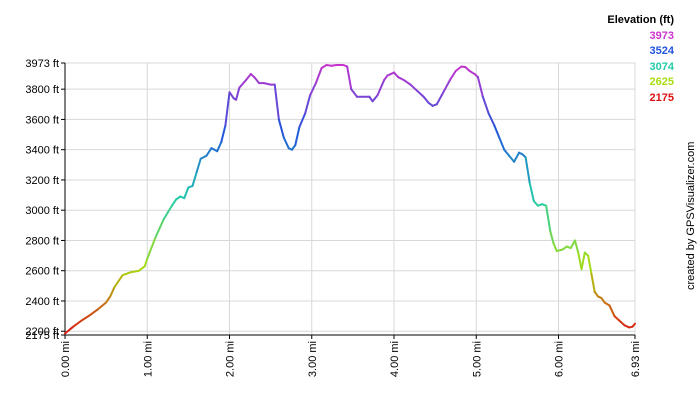 The image size is (700, 405). What do you see at coordinates (661, 35) in the screenshot?
I see `legend-entry-3973: 3973` at bounding box center [661, 35].